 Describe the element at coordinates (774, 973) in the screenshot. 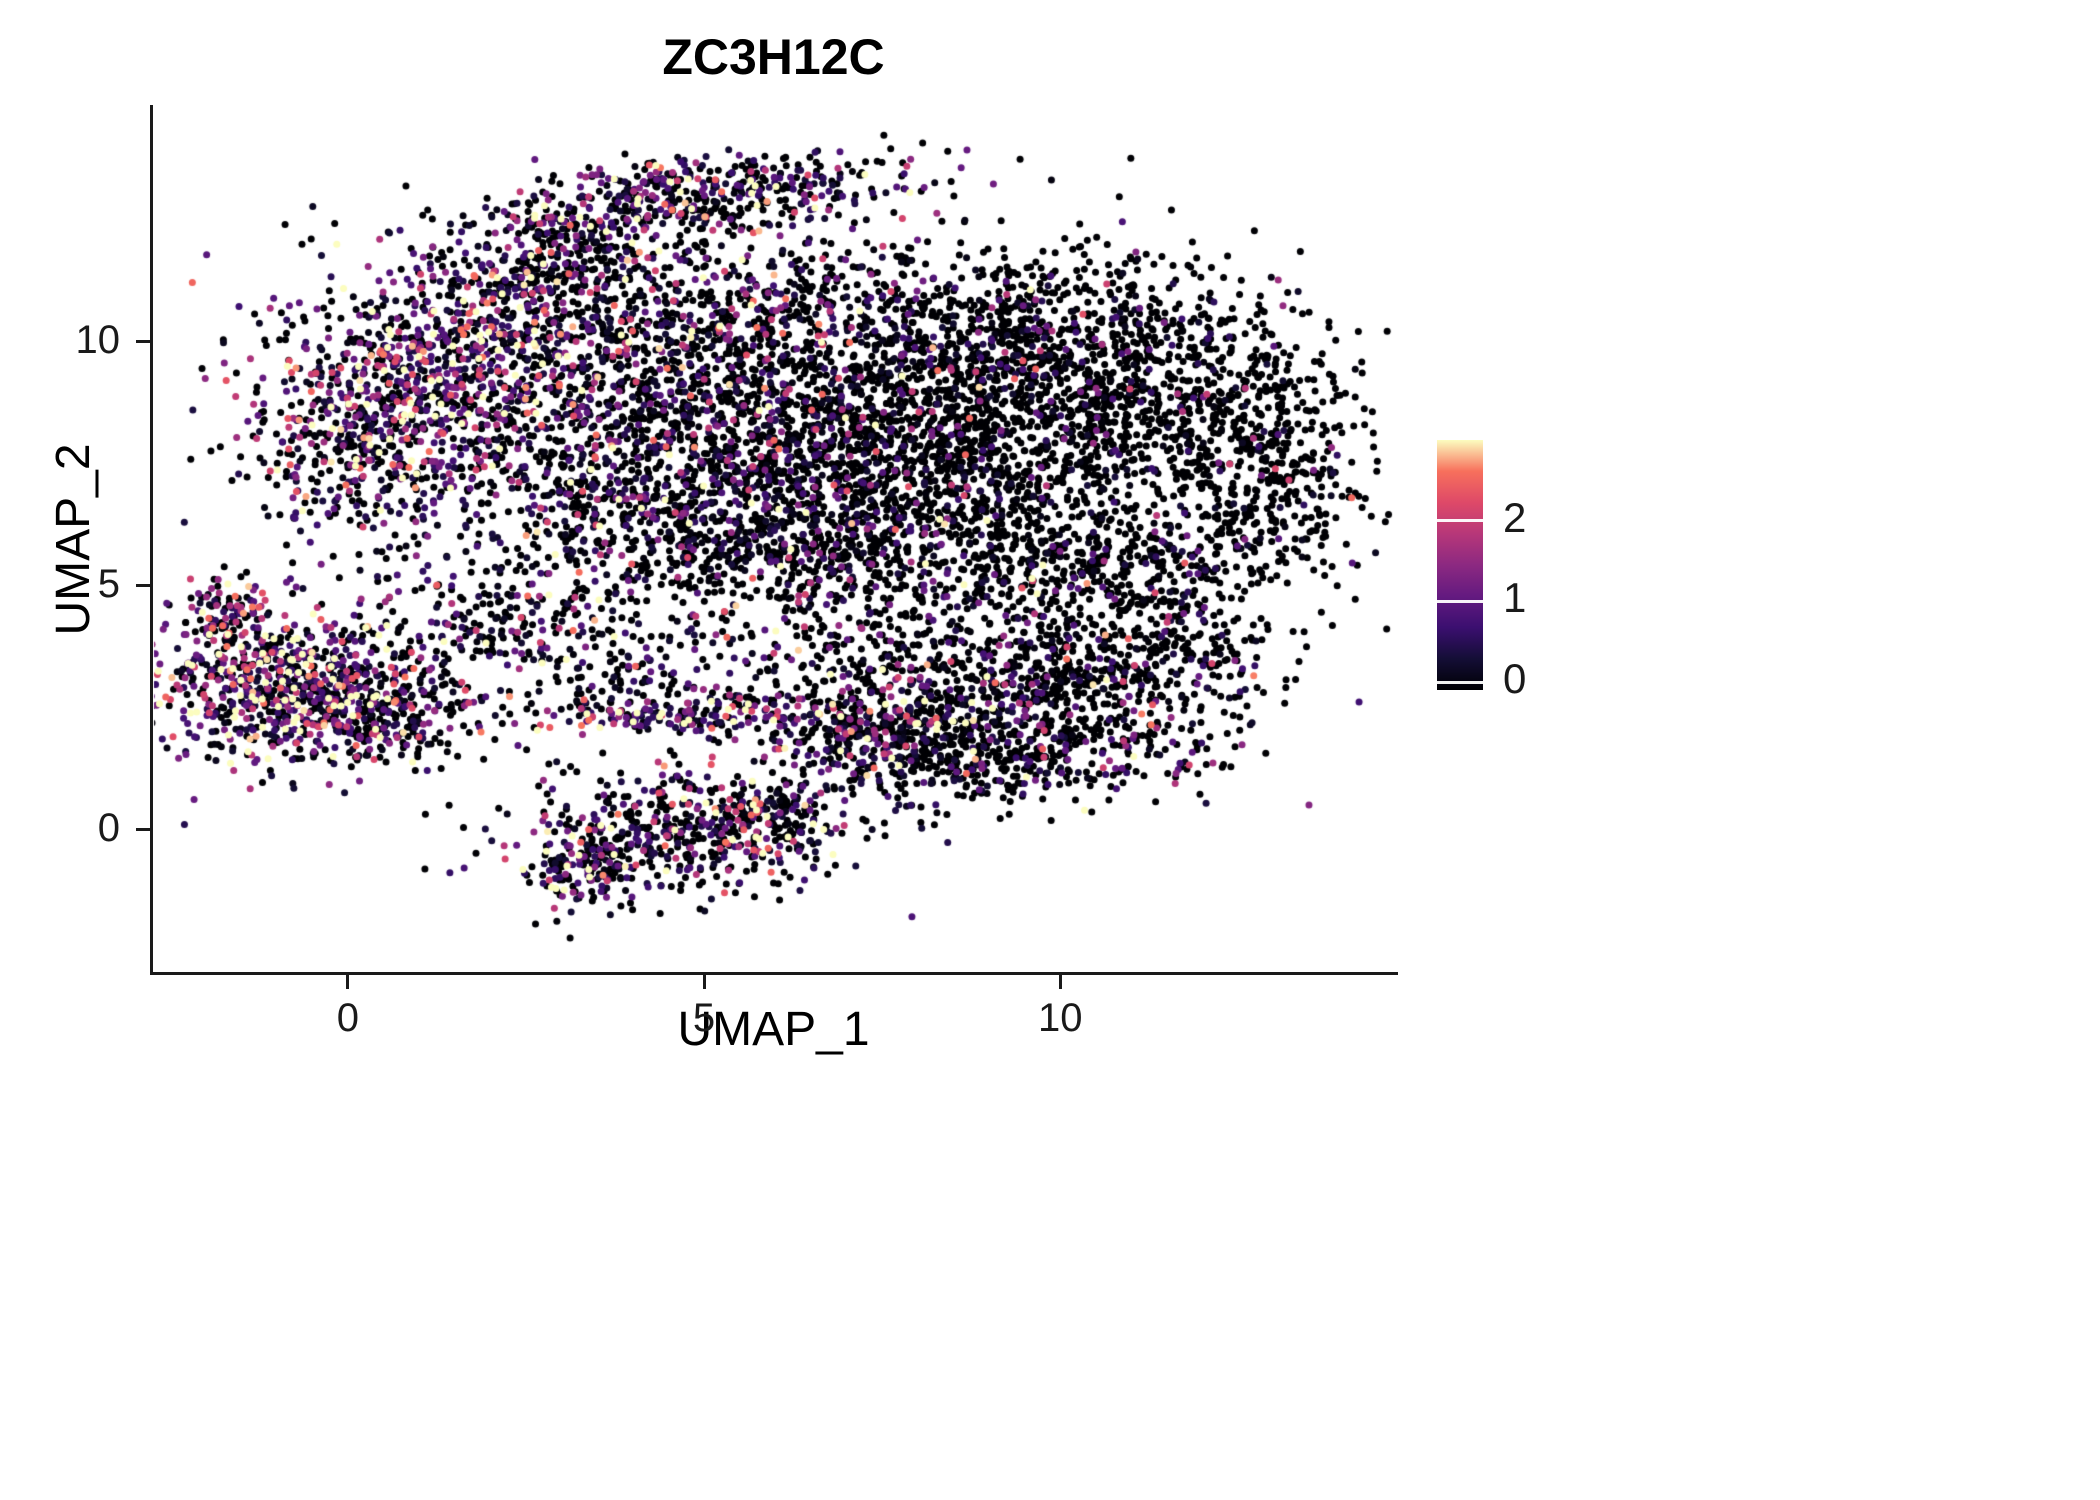

I see `x-axis-line` at that location.